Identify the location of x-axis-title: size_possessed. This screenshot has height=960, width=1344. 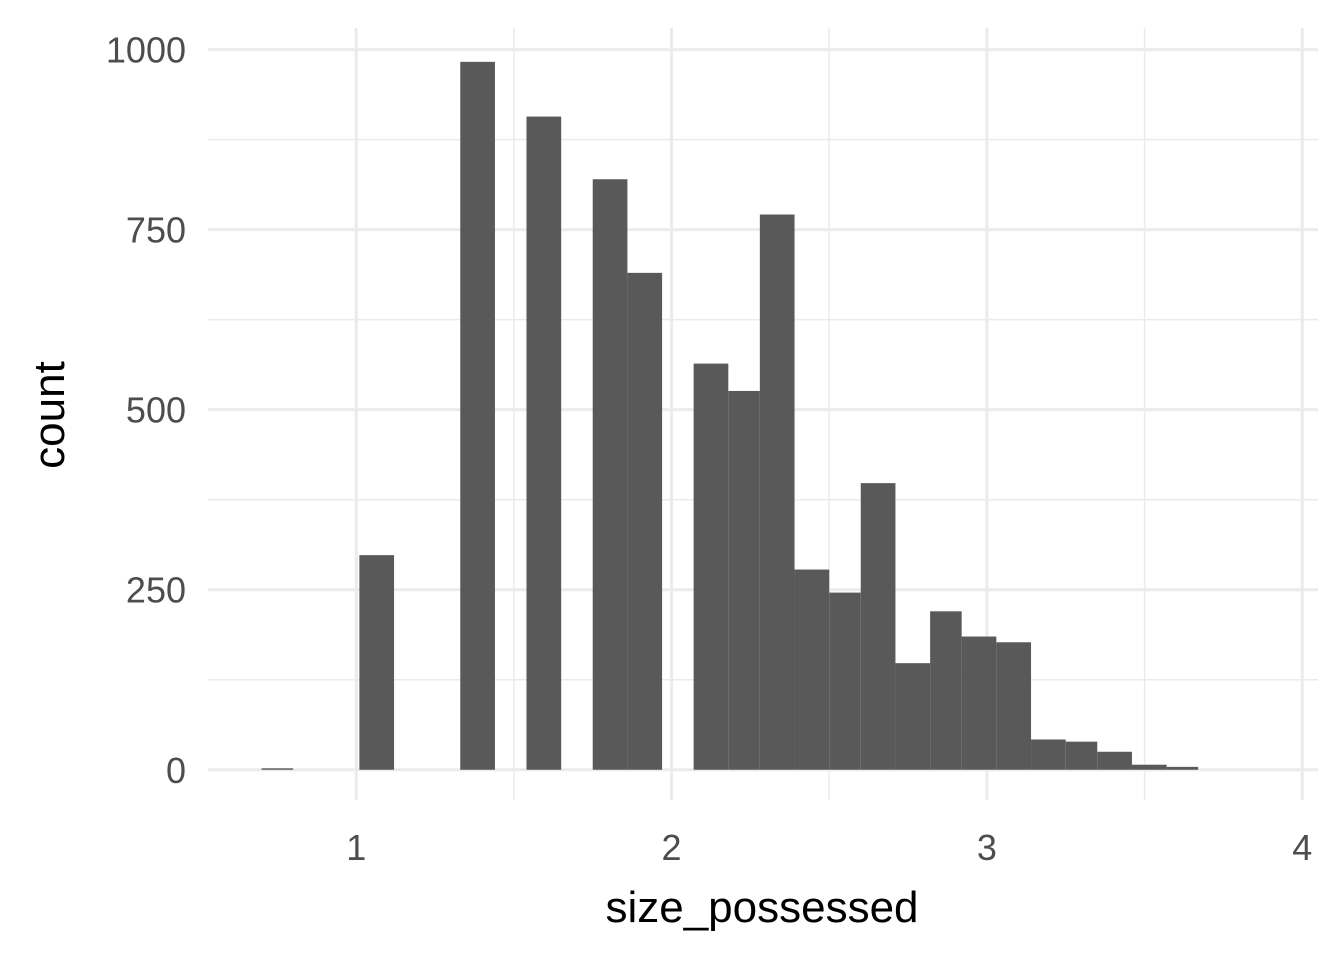
(761, 907).